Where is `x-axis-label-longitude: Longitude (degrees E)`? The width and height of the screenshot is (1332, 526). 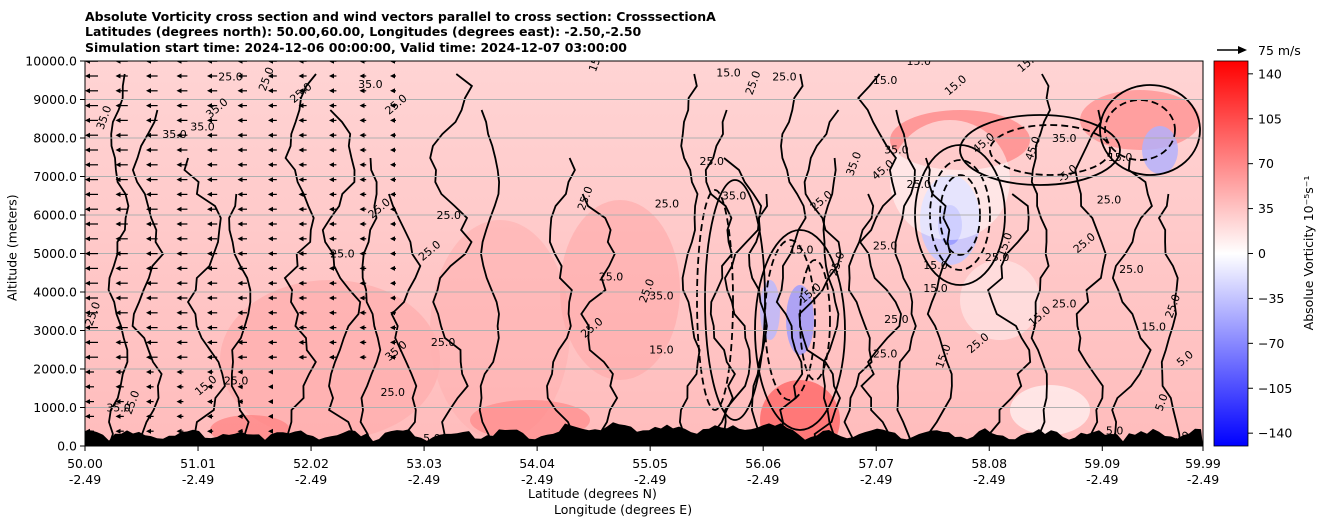 x-axis-label-longitude: Longitude (degrees E) is located at coordinates (623, 509).